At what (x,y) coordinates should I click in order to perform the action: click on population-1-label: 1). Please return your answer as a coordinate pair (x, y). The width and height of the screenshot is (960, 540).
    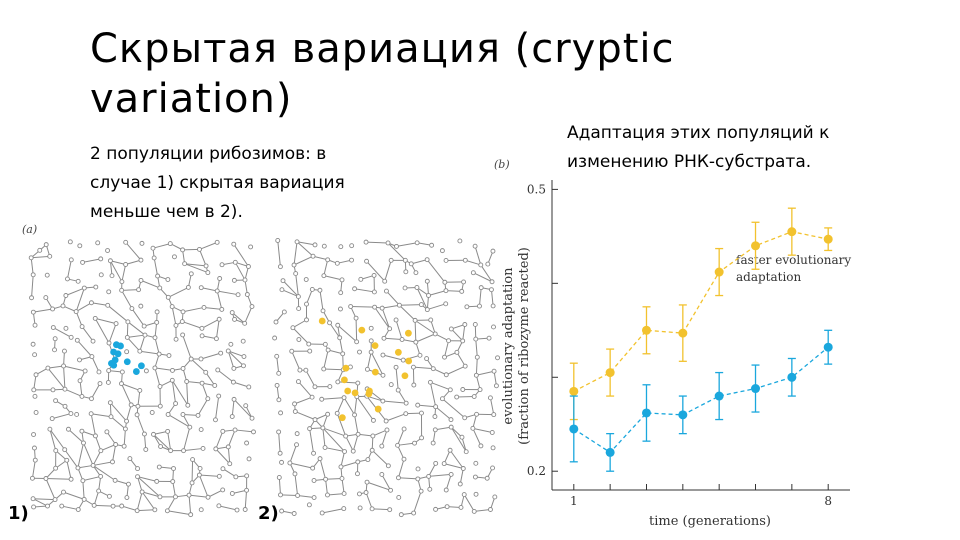
    Looking at the image, I should click on (18, 513).